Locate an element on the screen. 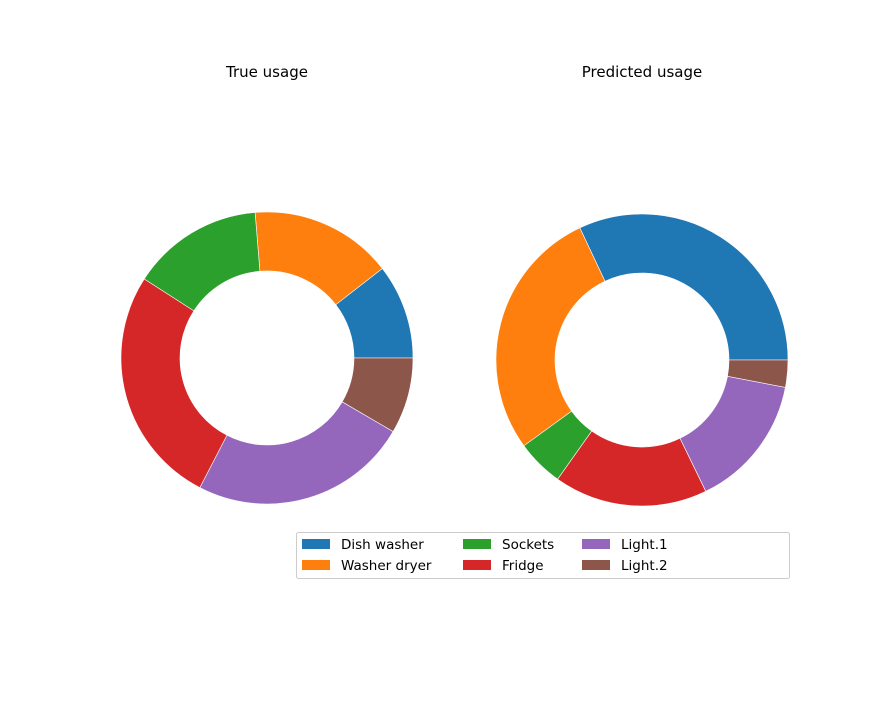 The width and height of the screenshot is (886, 714). legend-label-light-2: Light.2 is located at coordinates (644, 566).